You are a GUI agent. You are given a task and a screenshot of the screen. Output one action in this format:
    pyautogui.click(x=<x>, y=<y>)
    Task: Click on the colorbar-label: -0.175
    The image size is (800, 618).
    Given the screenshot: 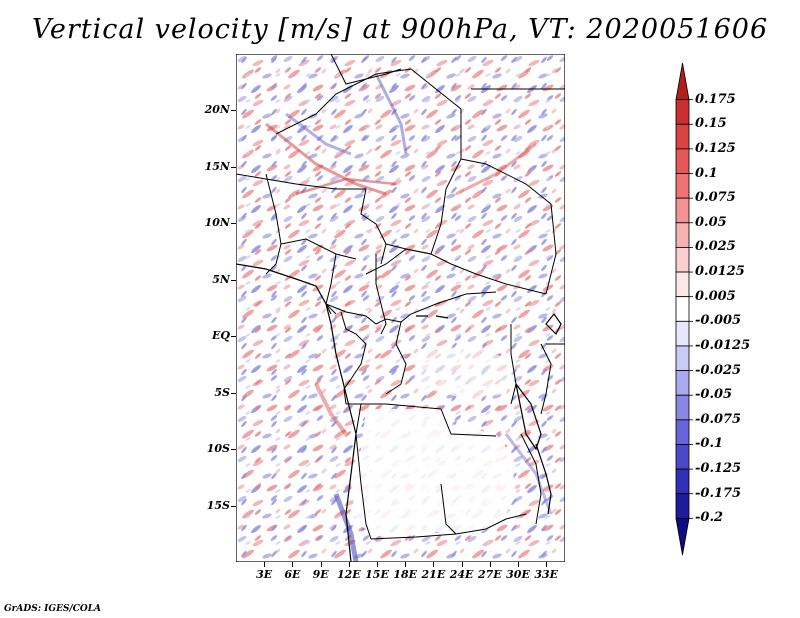 What is the action you would take?
    pyautogui.click(x=718, y=493)
    